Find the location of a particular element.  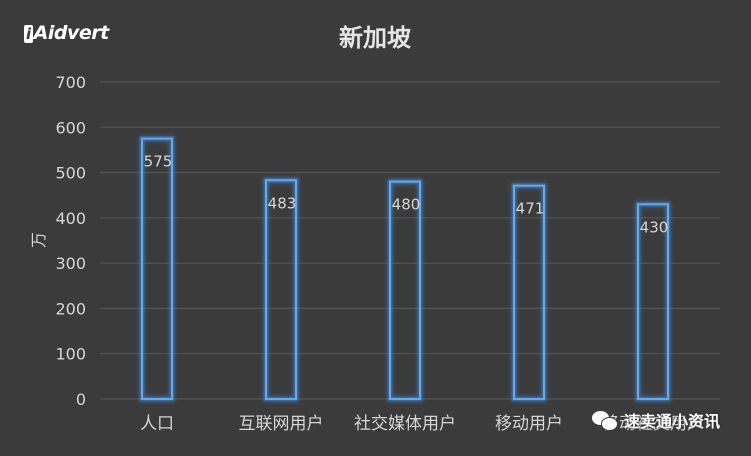

data-labels: 575 483 480 471 430 is located at coordinates (406, 195).